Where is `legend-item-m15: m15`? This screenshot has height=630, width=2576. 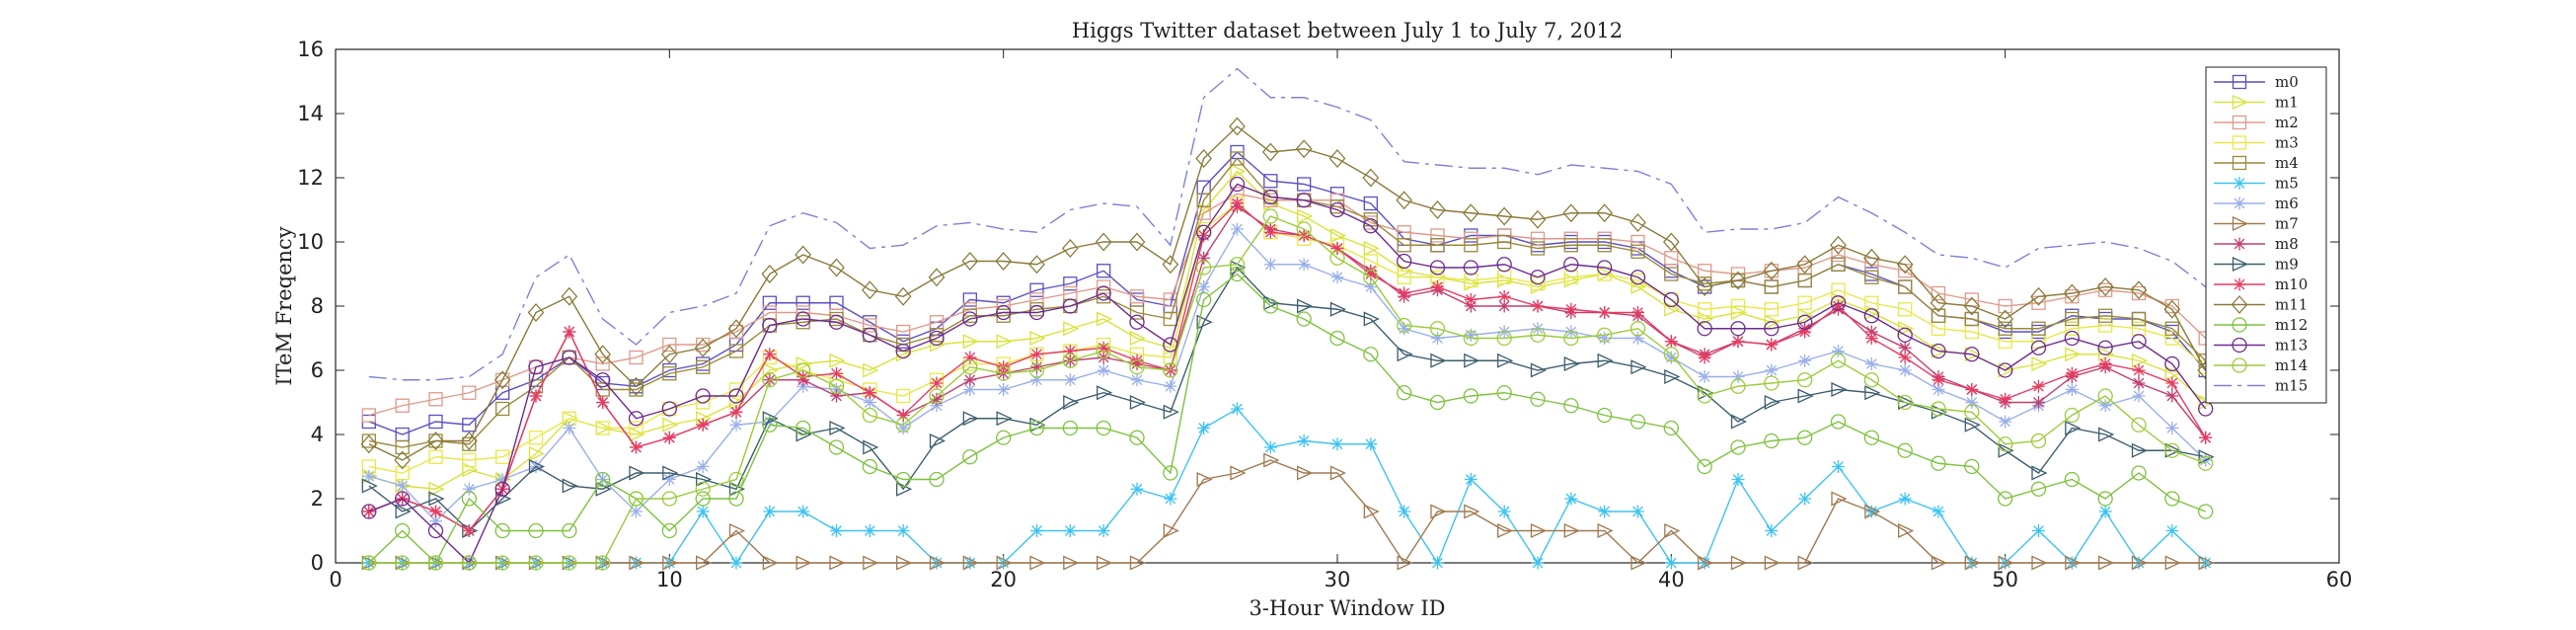 legend-item-m15: m15 is located at coordinates (2261, 386).